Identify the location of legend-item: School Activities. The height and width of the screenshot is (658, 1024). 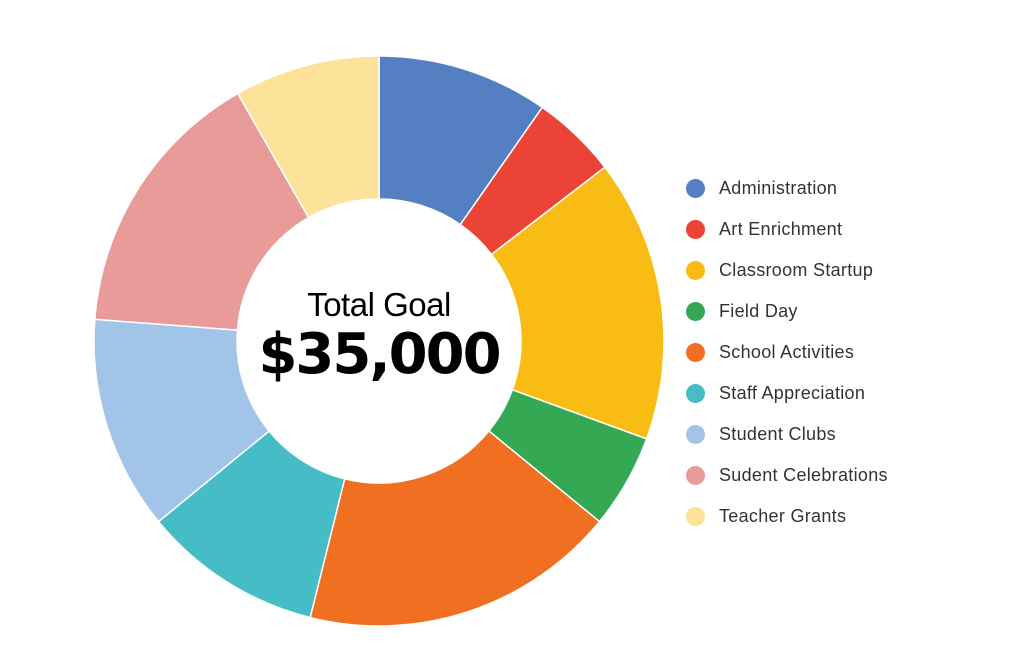
(787, 352).